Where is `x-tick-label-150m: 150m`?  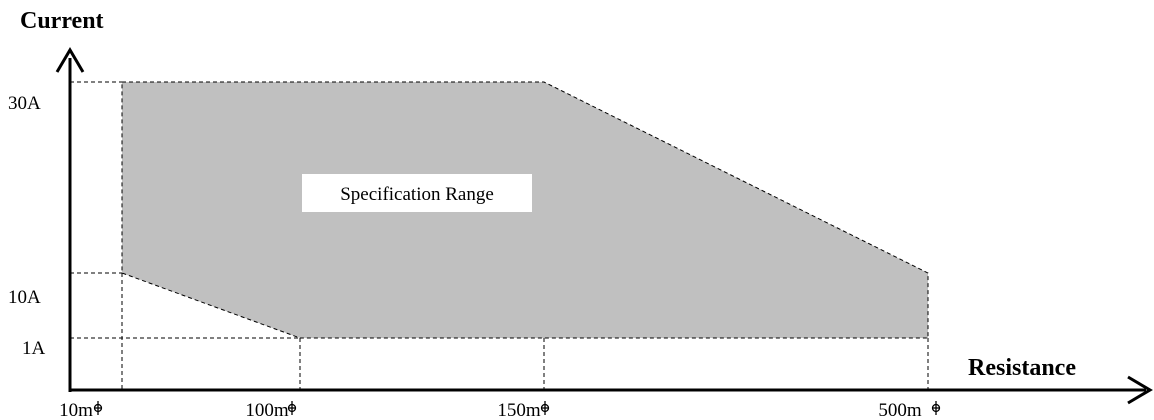
x-tick-label-150m: 150m is located at coordinates (519, 410).